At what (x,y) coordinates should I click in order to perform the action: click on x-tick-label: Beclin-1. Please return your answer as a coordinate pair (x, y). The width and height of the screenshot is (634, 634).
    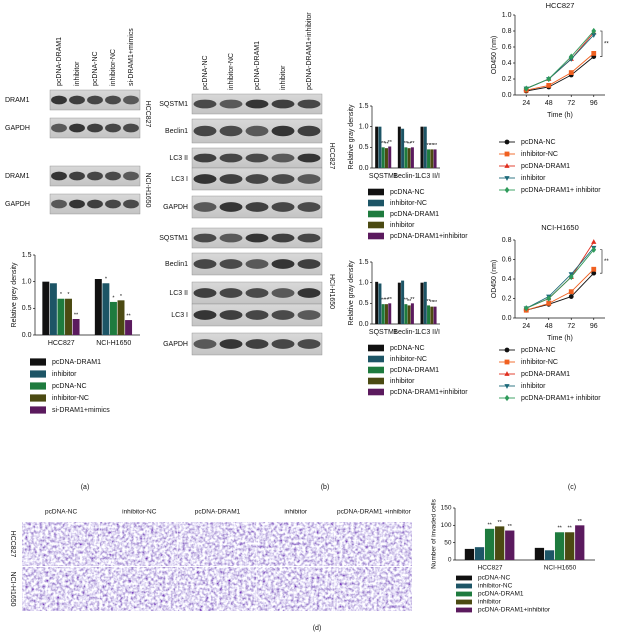
    Looking at the image, I should click on (405, 332).